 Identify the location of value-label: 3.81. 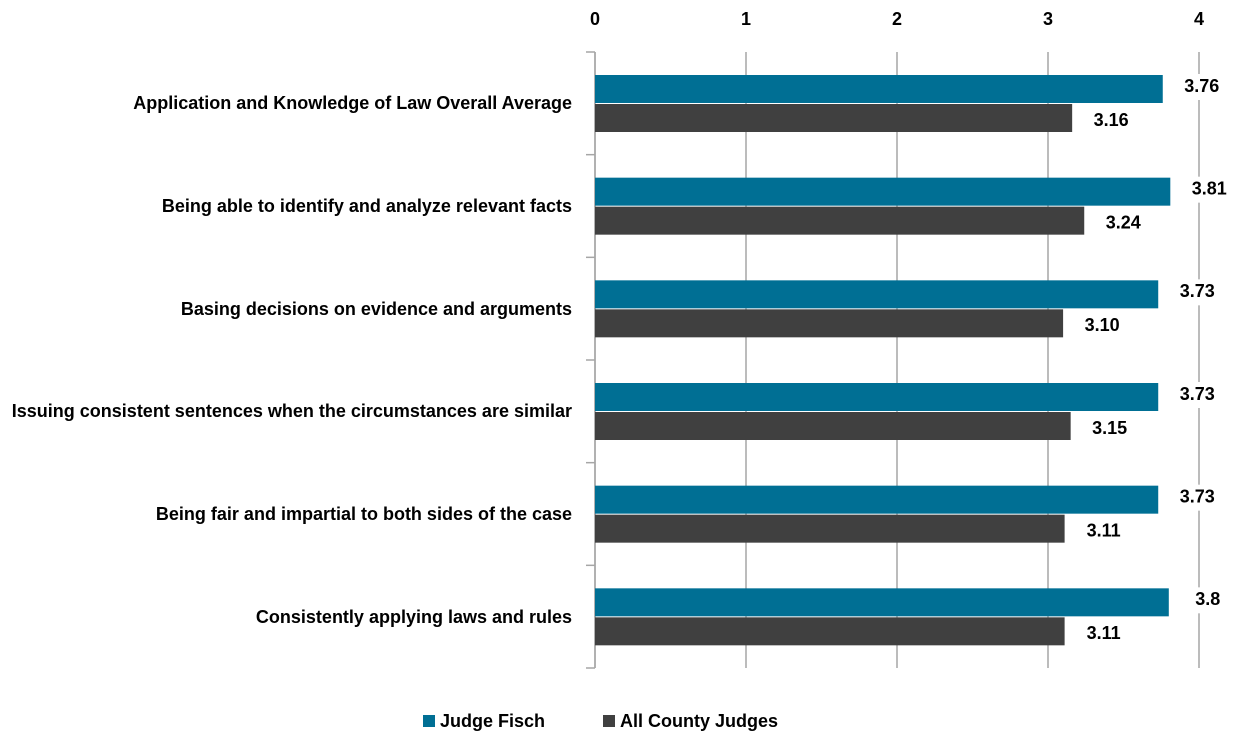
(1209, 188).